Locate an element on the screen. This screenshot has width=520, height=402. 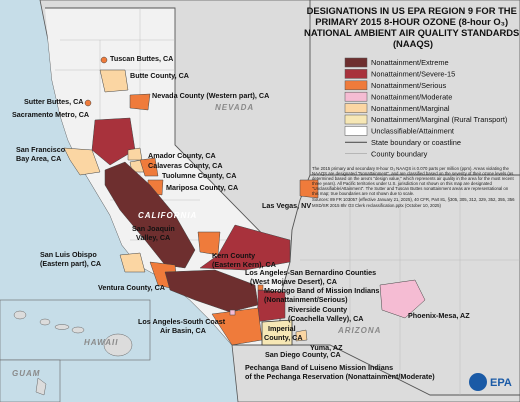
legend-label: Unclassifiable/Attainment is located at coordinates (412, 131).